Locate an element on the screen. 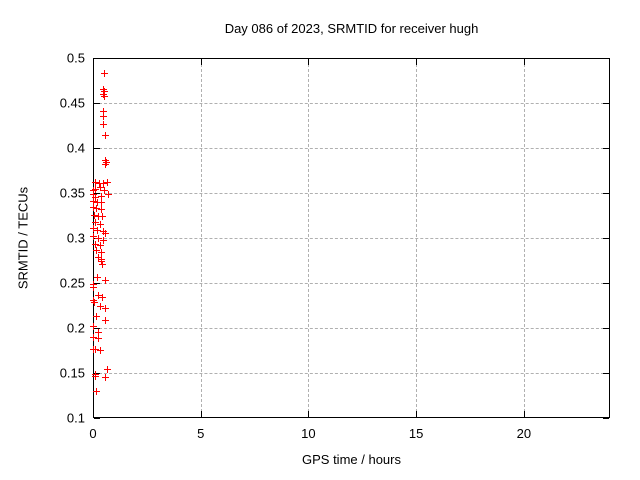  y-tick-label: 0.4 is located at coordinates (75, 148).